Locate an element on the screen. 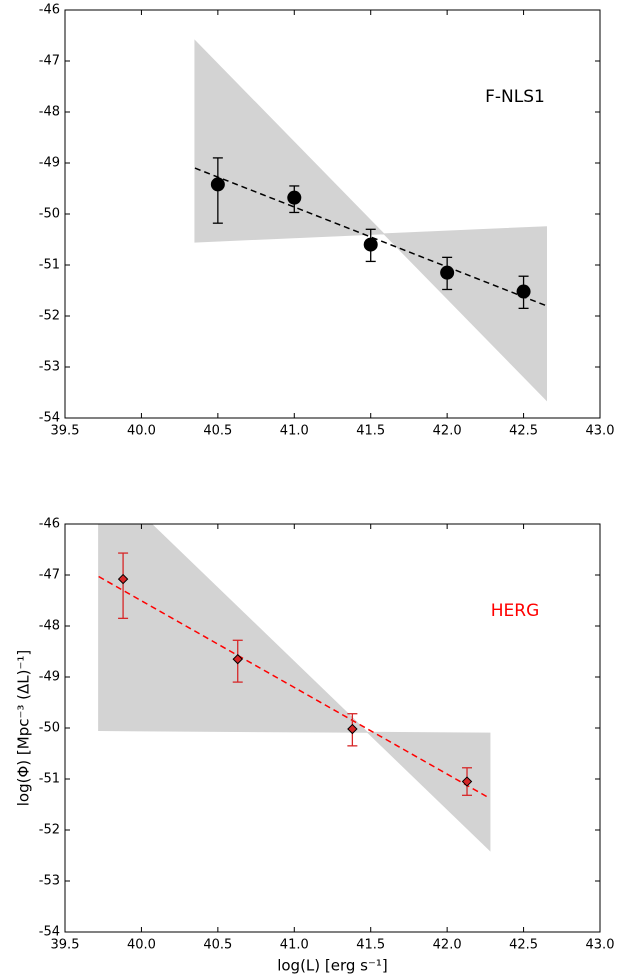 The width and height of the screenshot is (630, 978). error-bar is located at coordinates (123, 585).